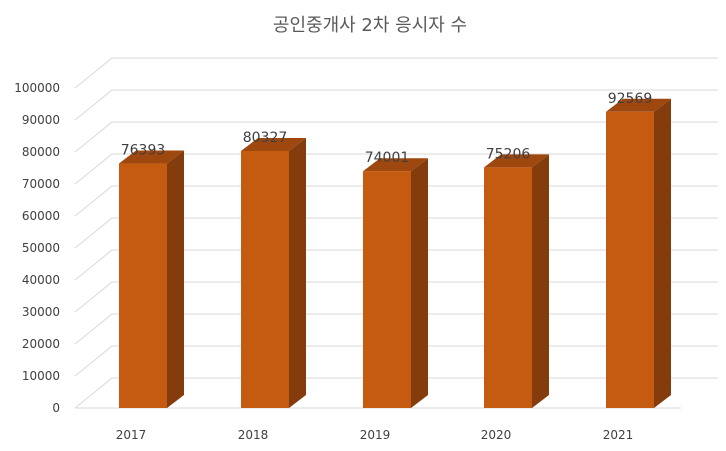 Image resolution: width=726 pixels, height=451 pixels. I want to click on y-tick-label: 10000, so click(41, 376).